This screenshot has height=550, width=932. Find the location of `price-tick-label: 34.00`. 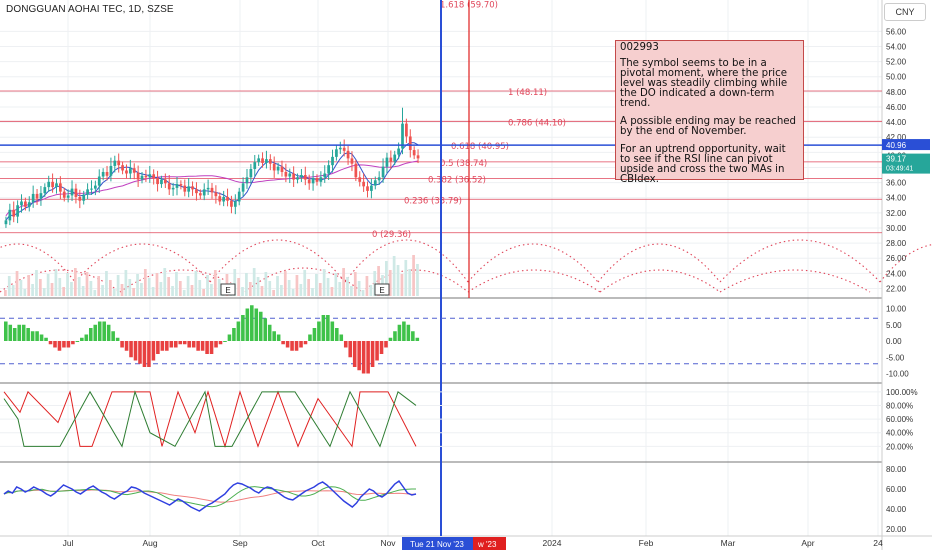

price-tick-label: 34.00 is located at coordinates (896, 198).